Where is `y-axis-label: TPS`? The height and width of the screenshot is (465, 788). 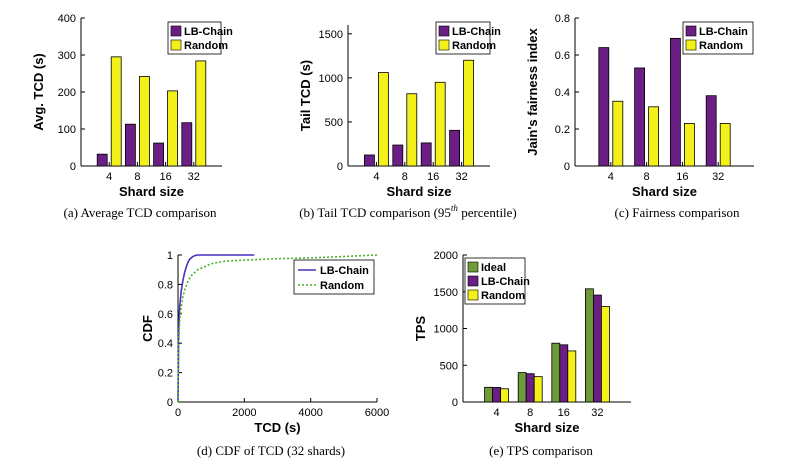 y-axis-label: TPS is located at coordinates (420, 329).